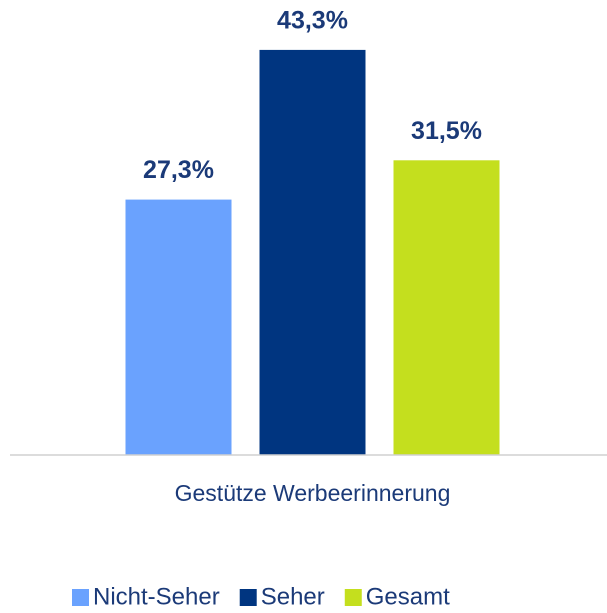  Describe the element at coordinates (408, 596) in the screenshot. I see `legend-label: Gesamt` at that location.